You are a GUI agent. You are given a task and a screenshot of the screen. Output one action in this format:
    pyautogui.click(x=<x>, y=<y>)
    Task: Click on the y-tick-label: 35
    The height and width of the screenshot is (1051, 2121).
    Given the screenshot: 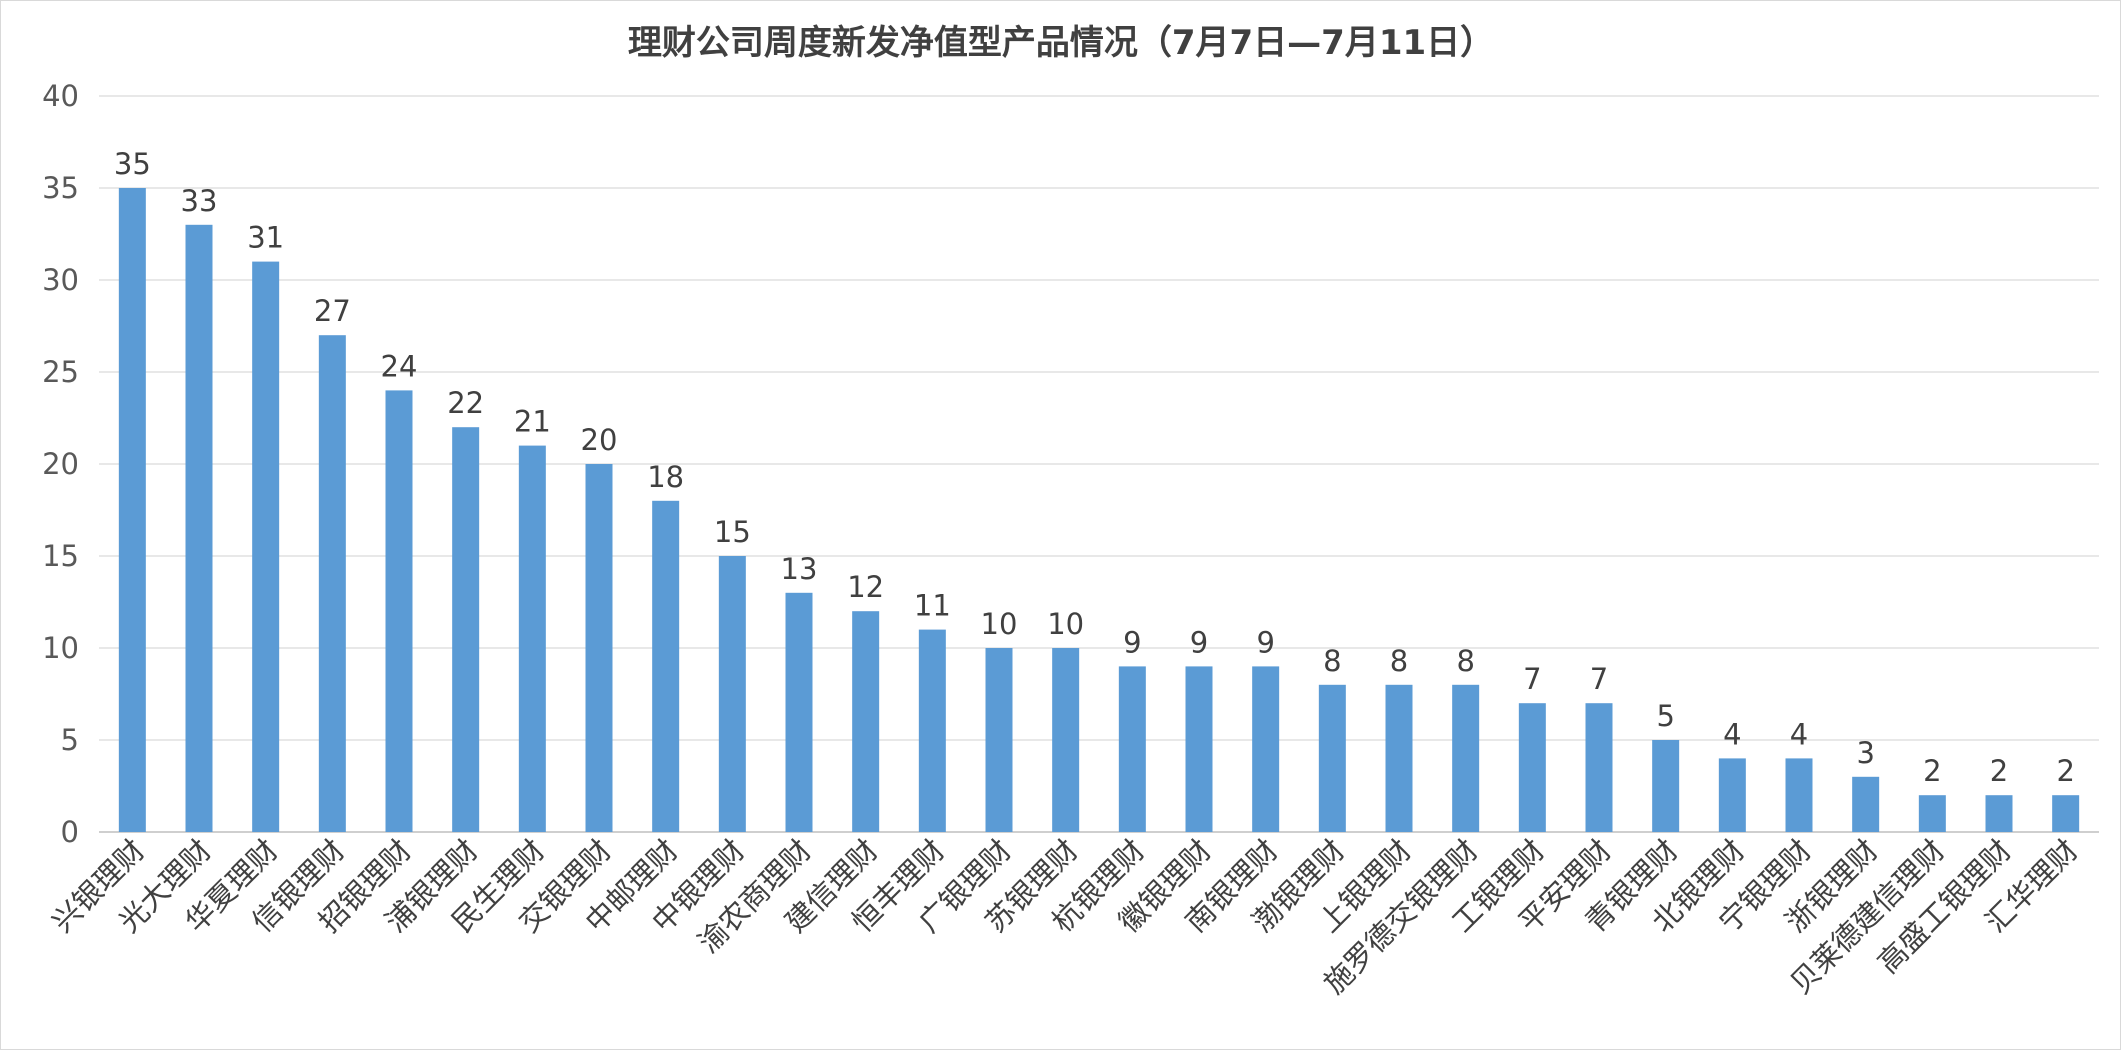 What is the action you would take?
    pyautogui.click(x=60, y=188)
    